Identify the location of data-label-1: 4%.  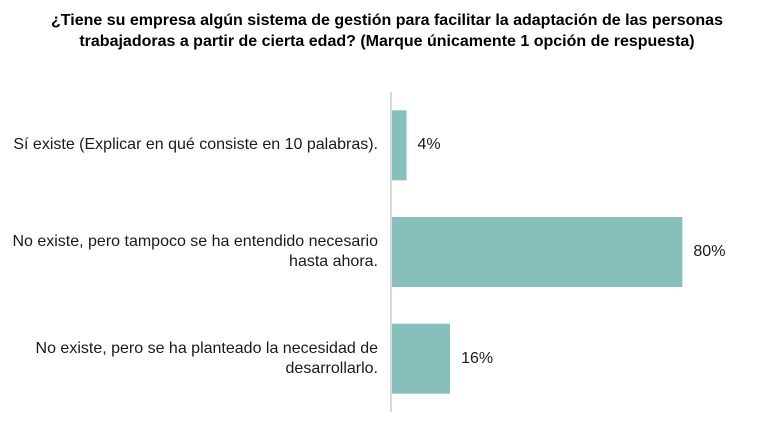
(429, 145).